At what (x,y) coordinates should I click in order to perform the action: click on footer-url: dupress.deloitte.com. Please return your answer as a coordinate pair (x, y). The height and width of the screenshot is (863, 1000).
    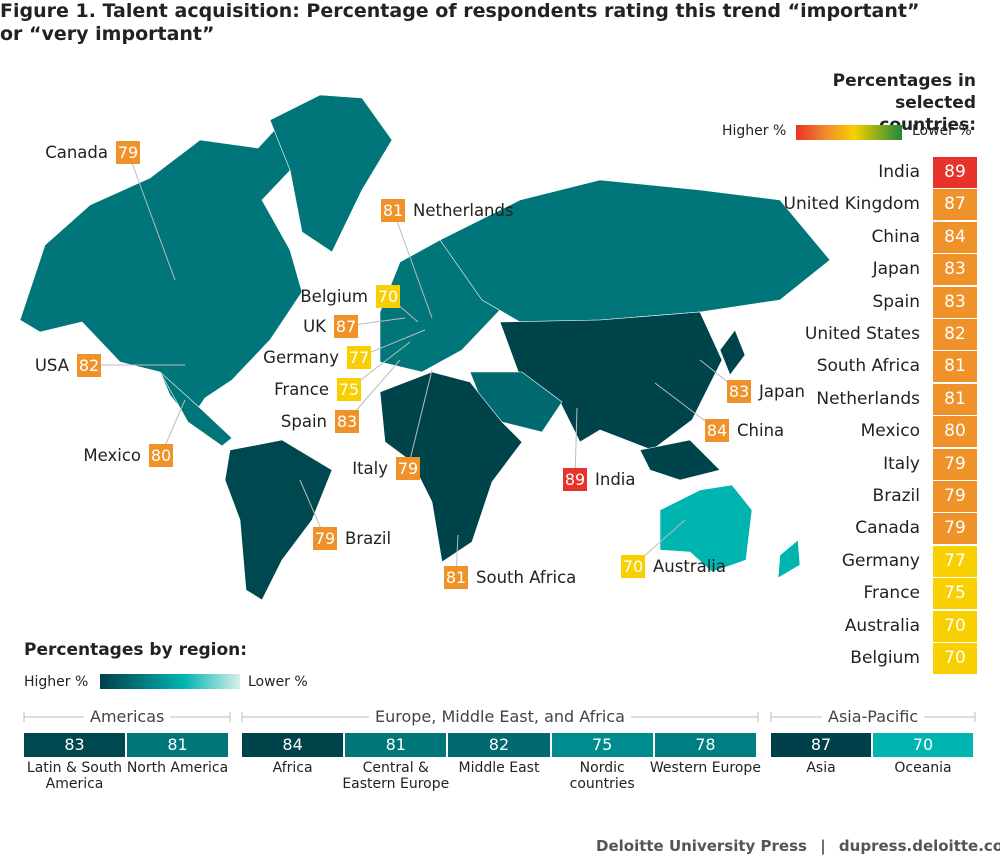
    Looking at the image, I should click on (919, 846).